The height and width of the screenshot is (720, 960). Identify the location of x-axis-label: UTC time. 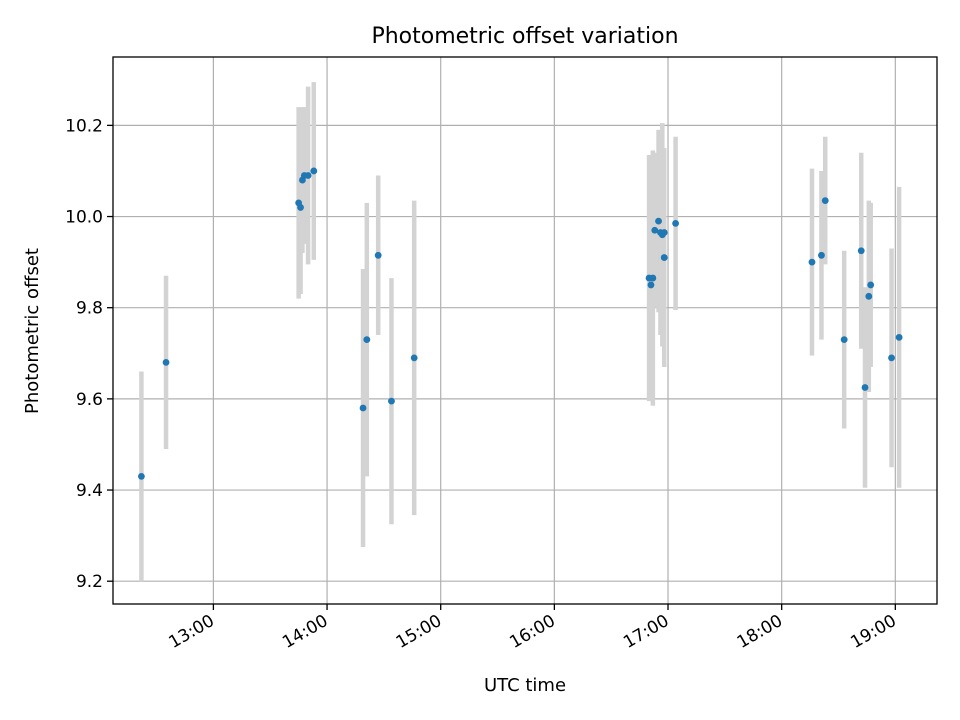
(525, 685).